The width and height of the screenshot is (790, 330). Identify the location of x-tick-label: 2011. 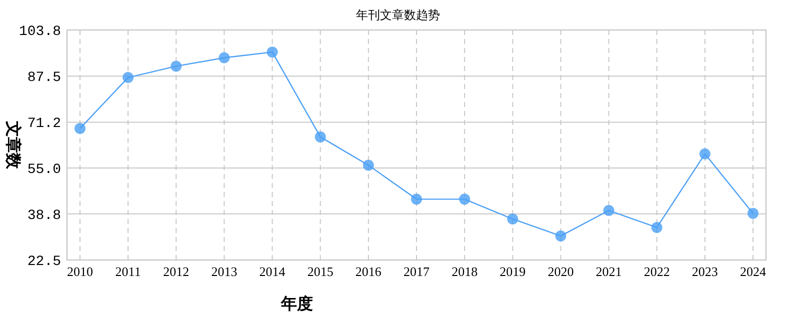
(128, 271).